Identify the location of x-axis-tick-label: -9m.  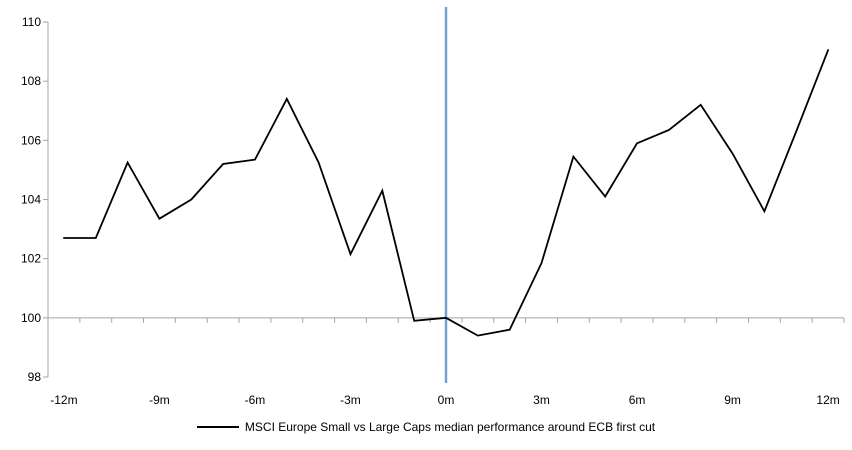
(159, 400).